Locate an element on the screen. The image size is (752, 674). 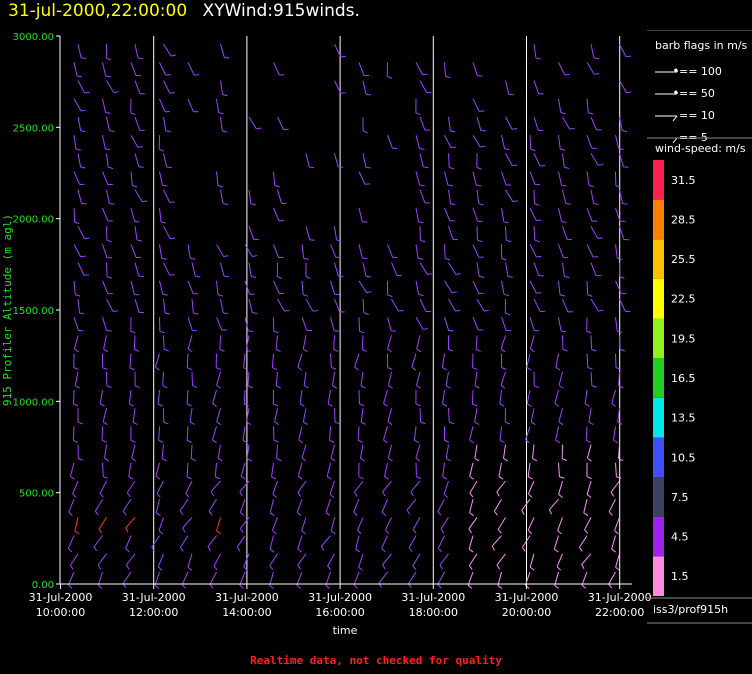
y-tick-label: 1500.00 is located at coordinates (33, 311).